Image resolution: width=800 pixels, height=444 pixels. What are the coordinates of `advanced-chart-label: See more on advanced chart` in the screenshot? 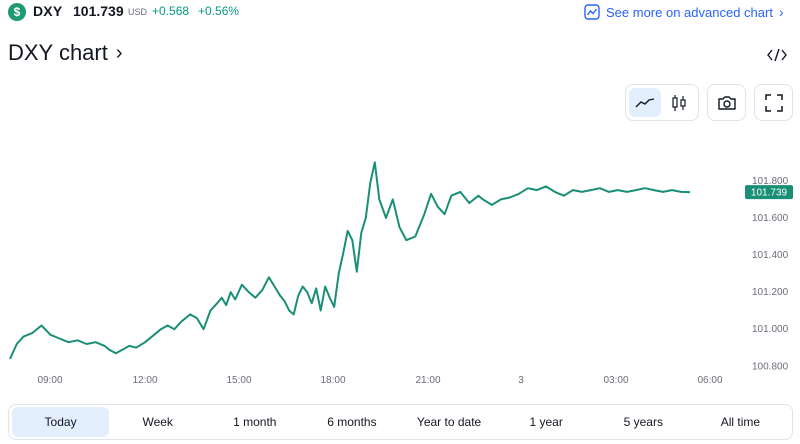 It's located at (689, 12).